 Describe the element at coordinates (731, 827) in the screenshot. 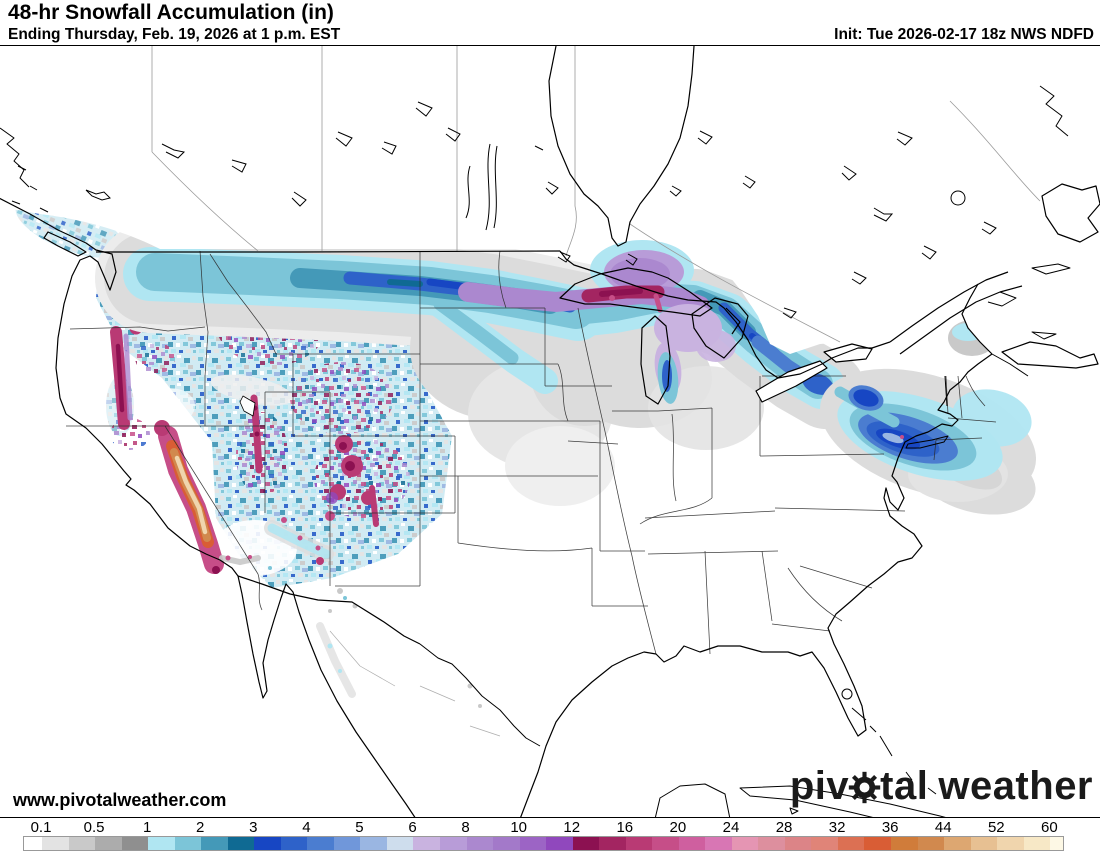

I see `colorbar-tick-label: 24` at that location.